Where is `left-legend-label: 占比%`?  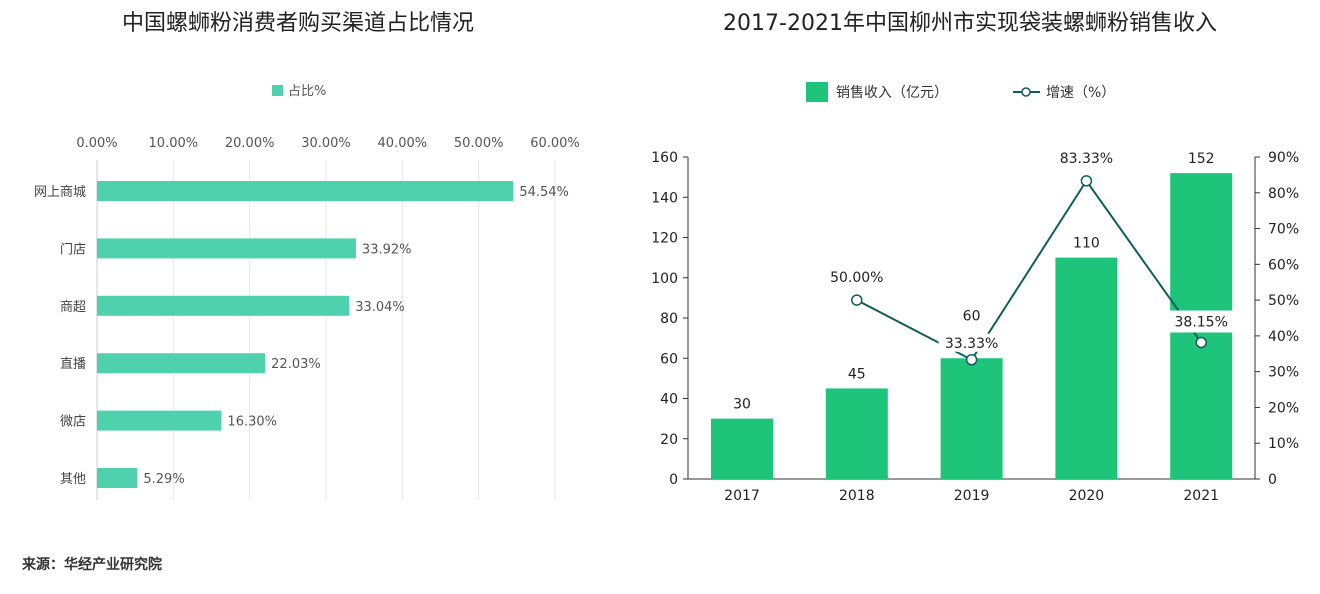 left-legend-label: 占比% is located at coordinates (307, 91).